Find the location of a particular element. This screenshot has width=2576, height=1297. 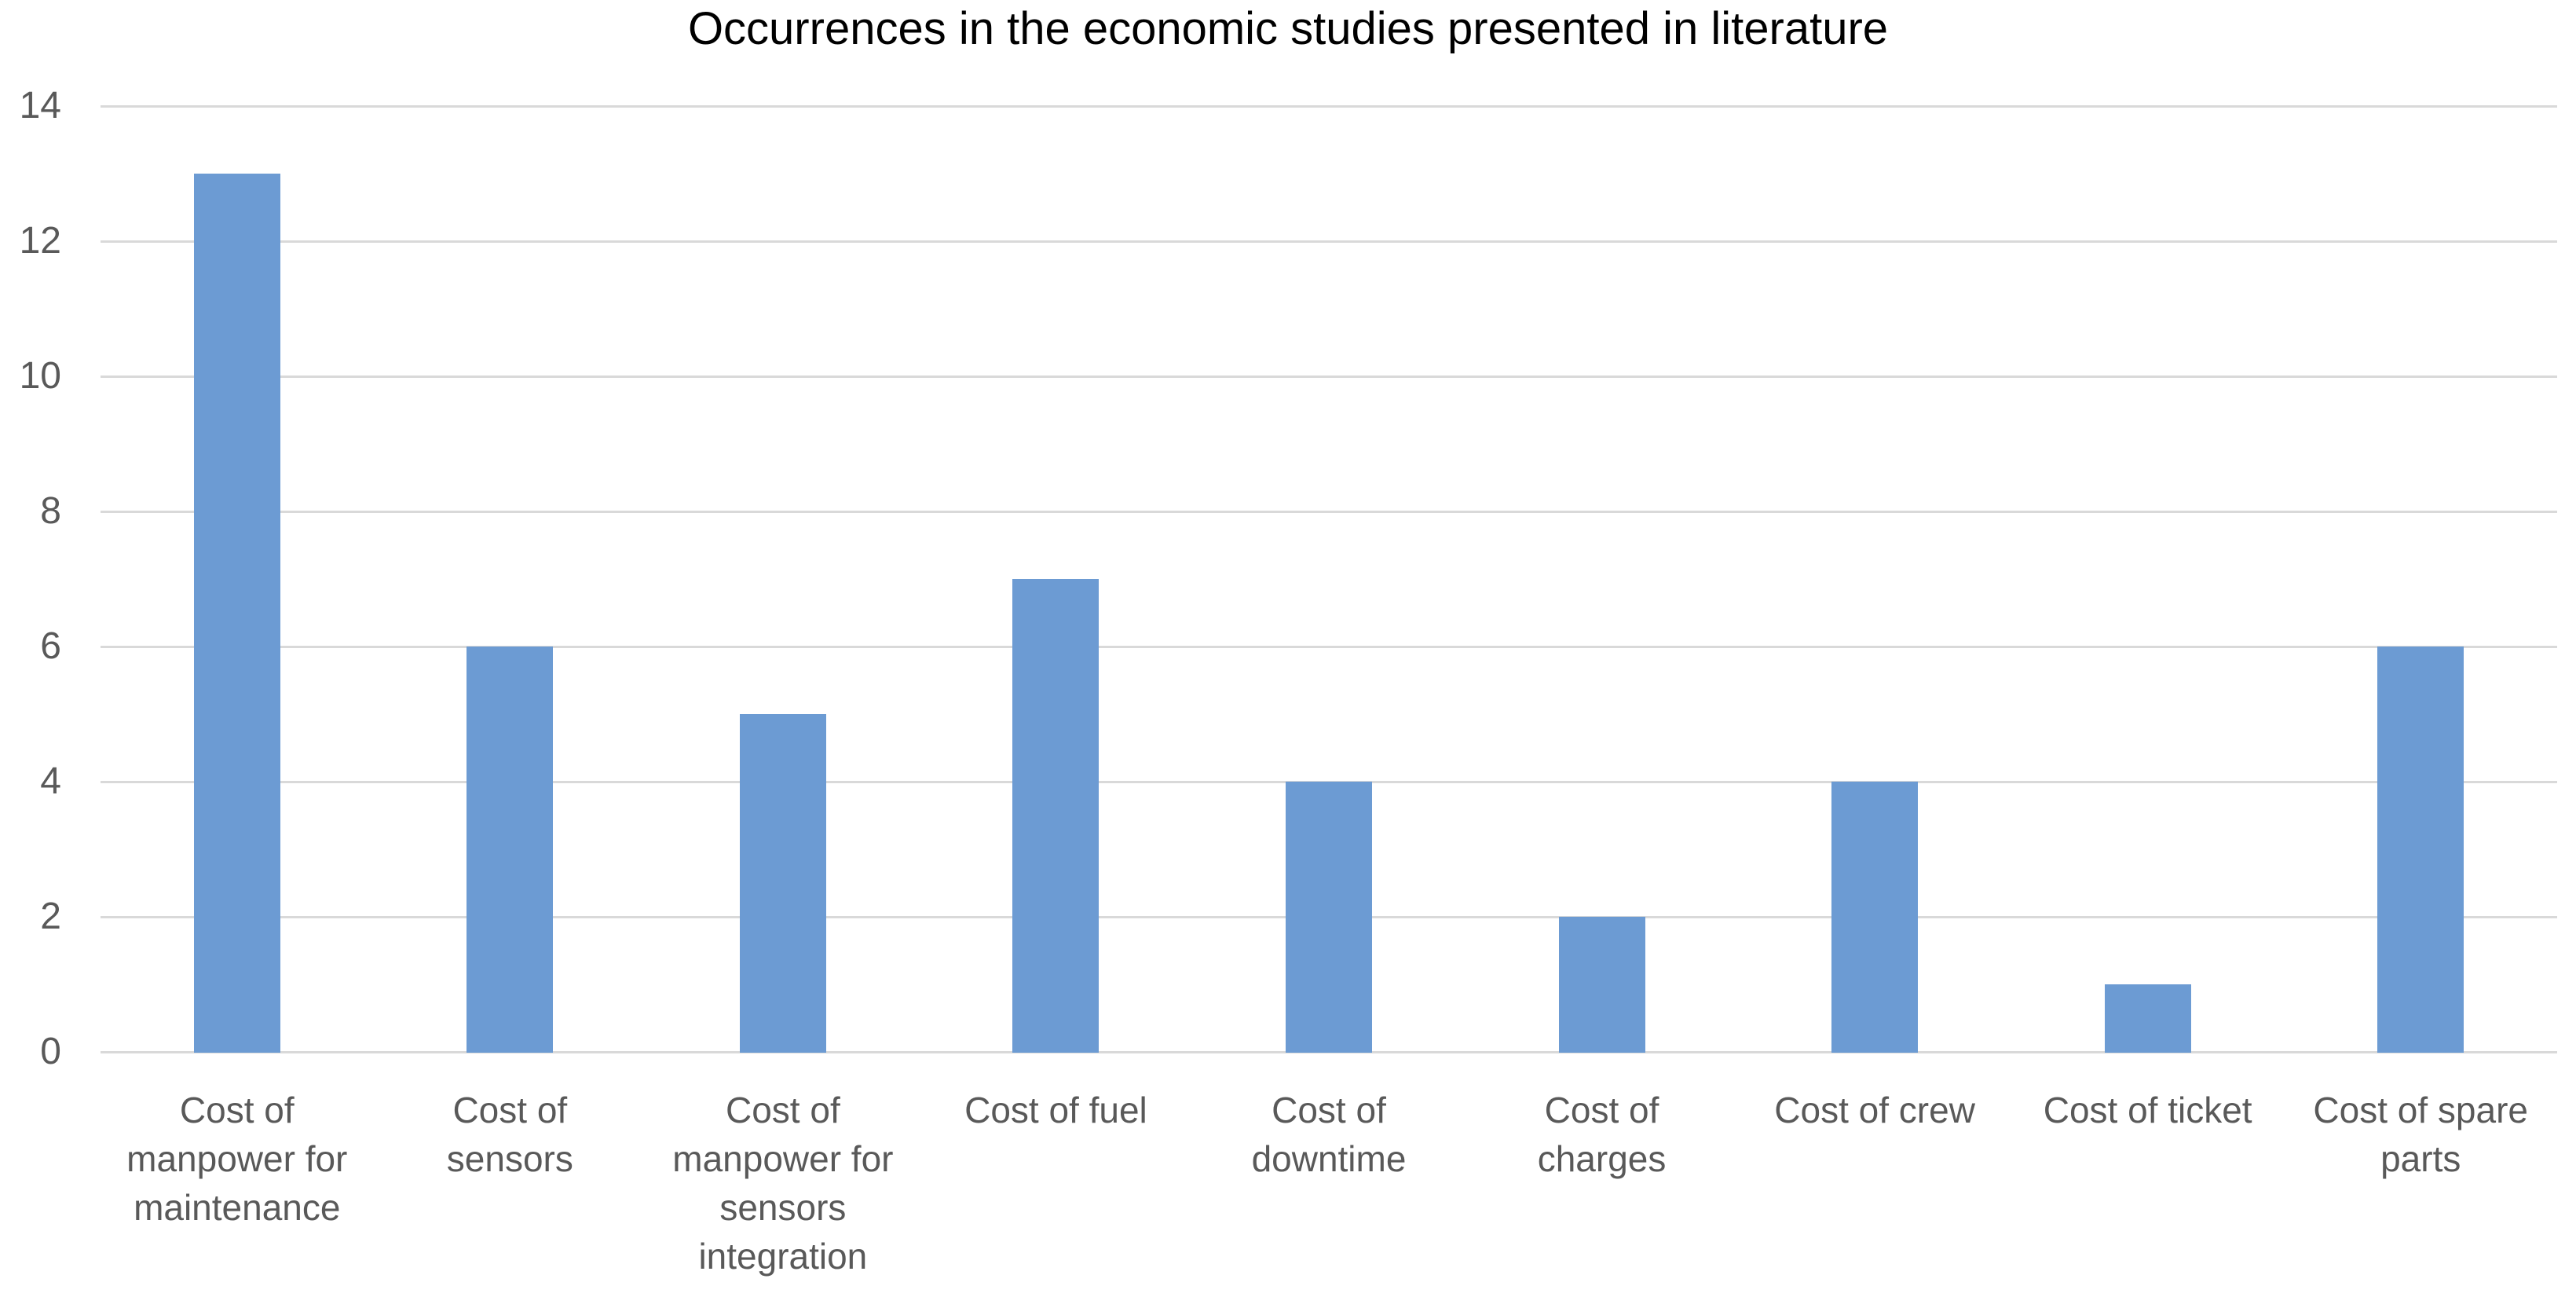

x-category-label: Cost of downtime is located at coordinates (1329, 1134).